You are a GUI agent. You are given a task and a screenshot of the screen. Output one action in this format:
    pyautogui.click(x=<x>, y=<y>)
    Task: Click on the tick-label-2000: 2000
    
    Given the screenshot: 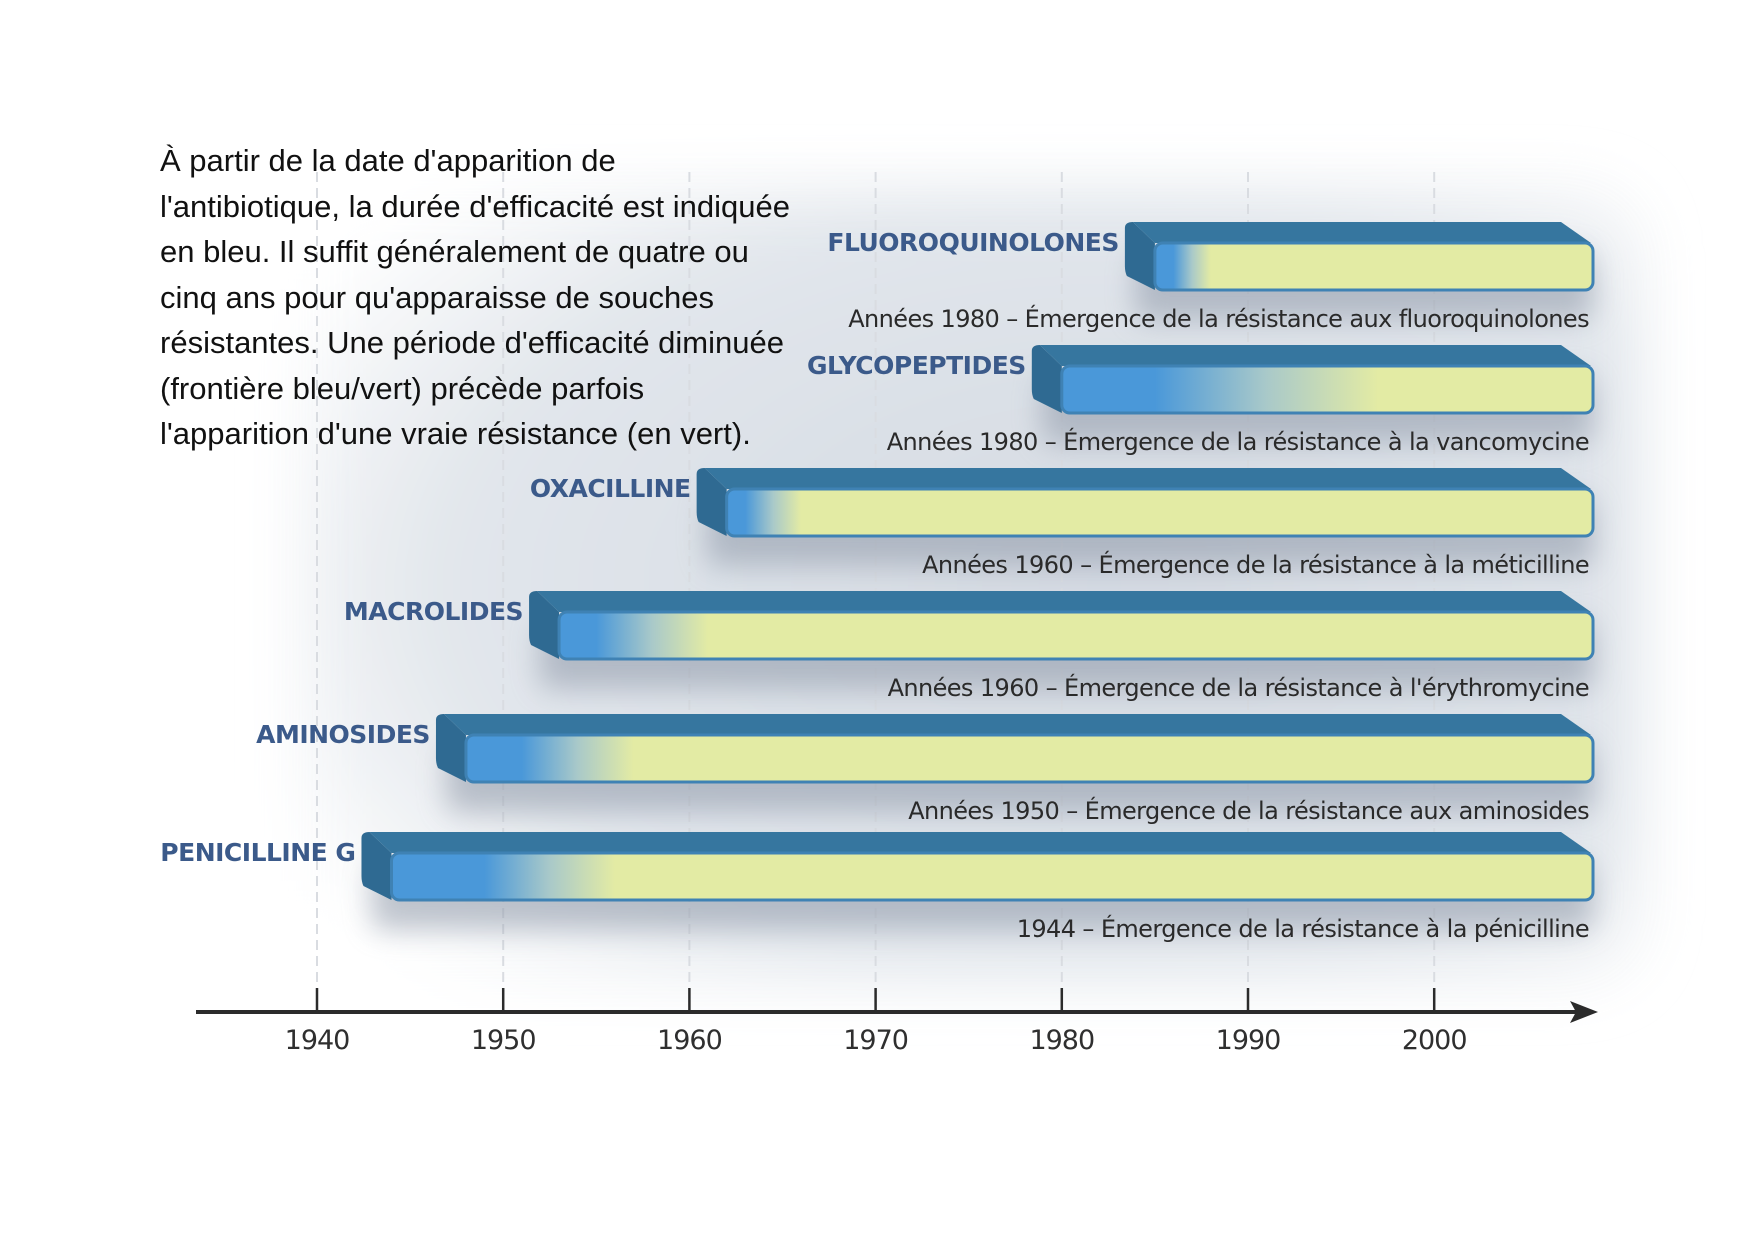 What is the action you would take?
    pyautogui.click(x=1434, y=1040)
    